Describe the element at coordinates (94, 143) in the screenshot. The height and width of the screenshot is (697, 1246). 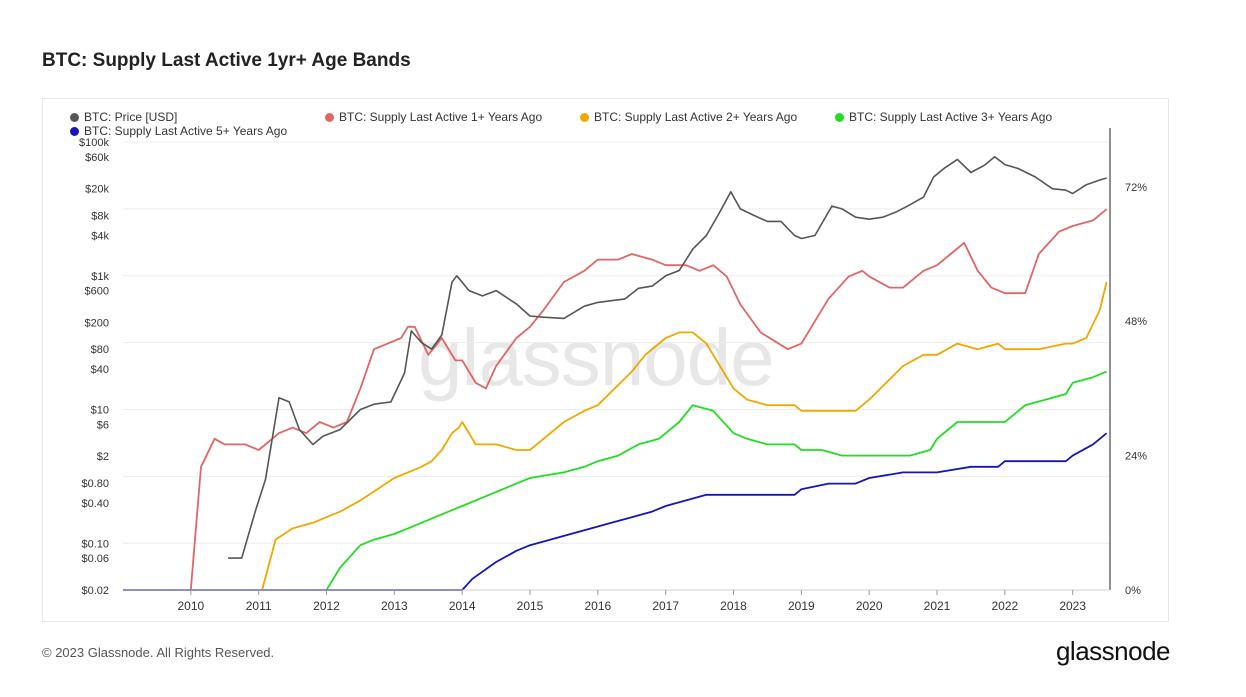
I see `y-left-tick-label: $100k` at that location.